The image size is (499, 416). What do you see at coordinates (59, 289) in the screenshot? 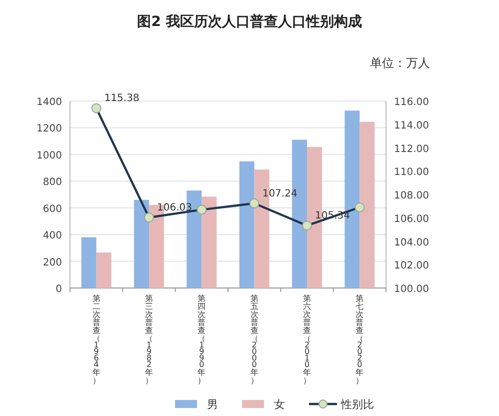
I see `y-tick-label: 0` at bounding box center [59, 289].